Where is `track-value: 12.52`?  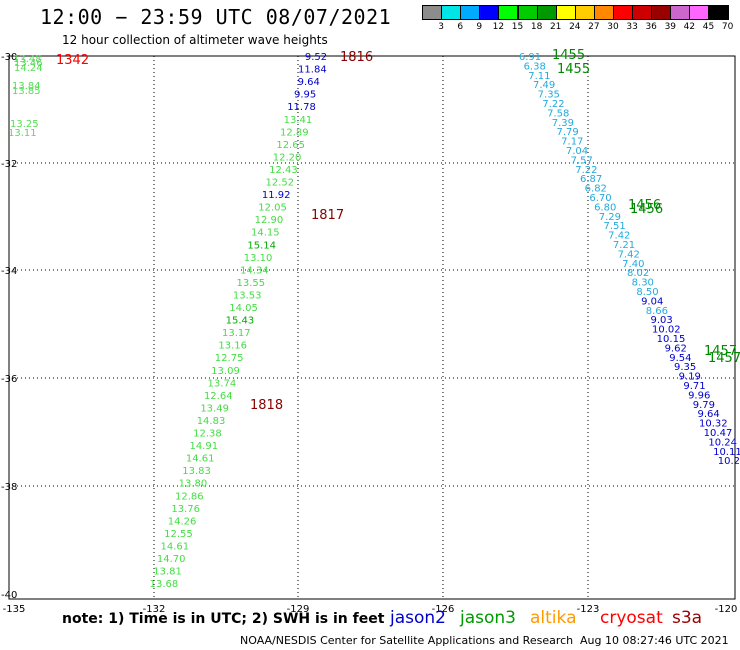
track-value: 12.52 is located at coordinates (279, 183).